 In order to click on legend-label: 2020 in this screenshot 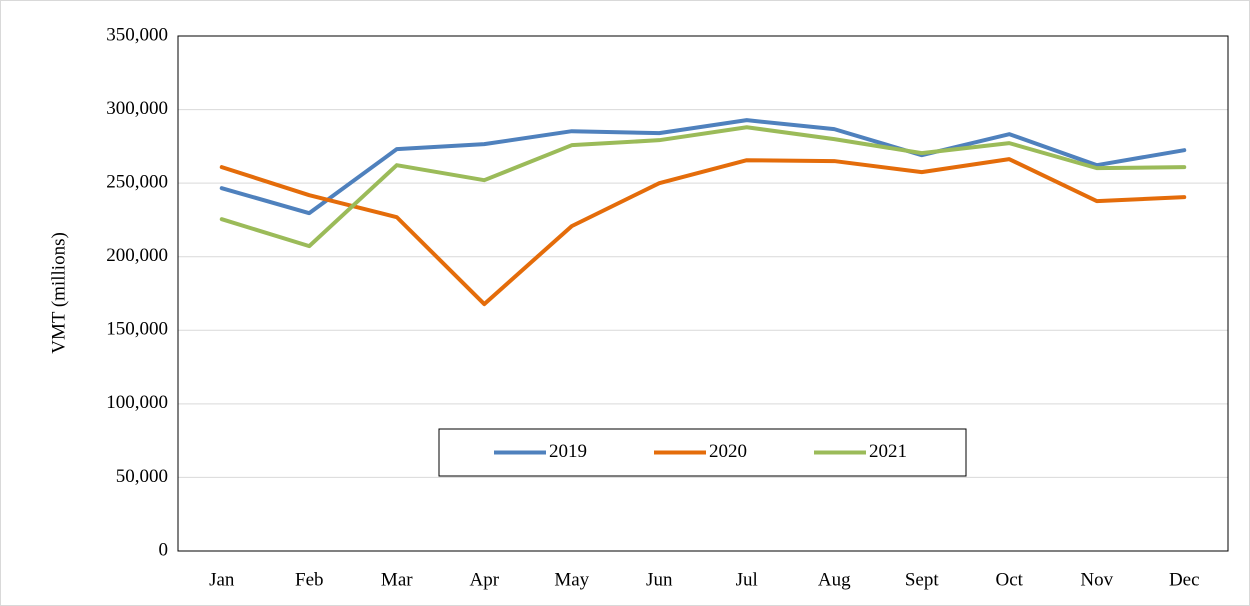, I will do `click(728, 451)`.